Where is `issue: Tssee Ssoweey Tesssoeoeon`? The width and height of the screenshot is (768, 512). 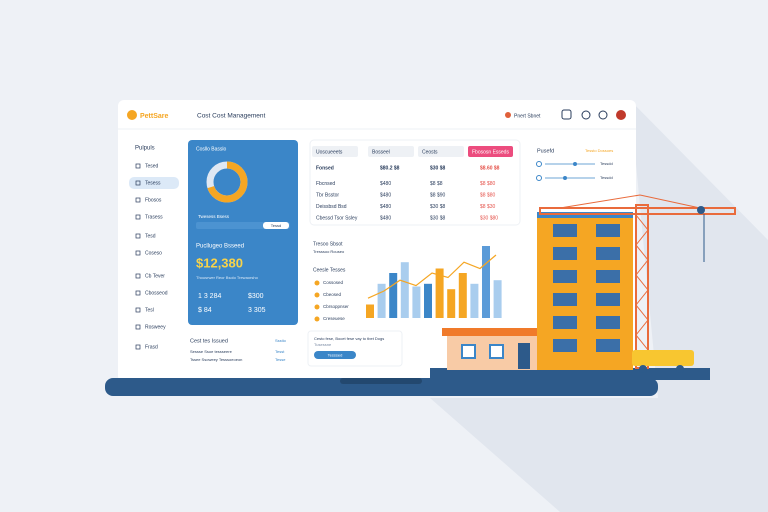 issue: Tssee Ssoweey Tesssoeoeon is located at coordinates (216, 359).